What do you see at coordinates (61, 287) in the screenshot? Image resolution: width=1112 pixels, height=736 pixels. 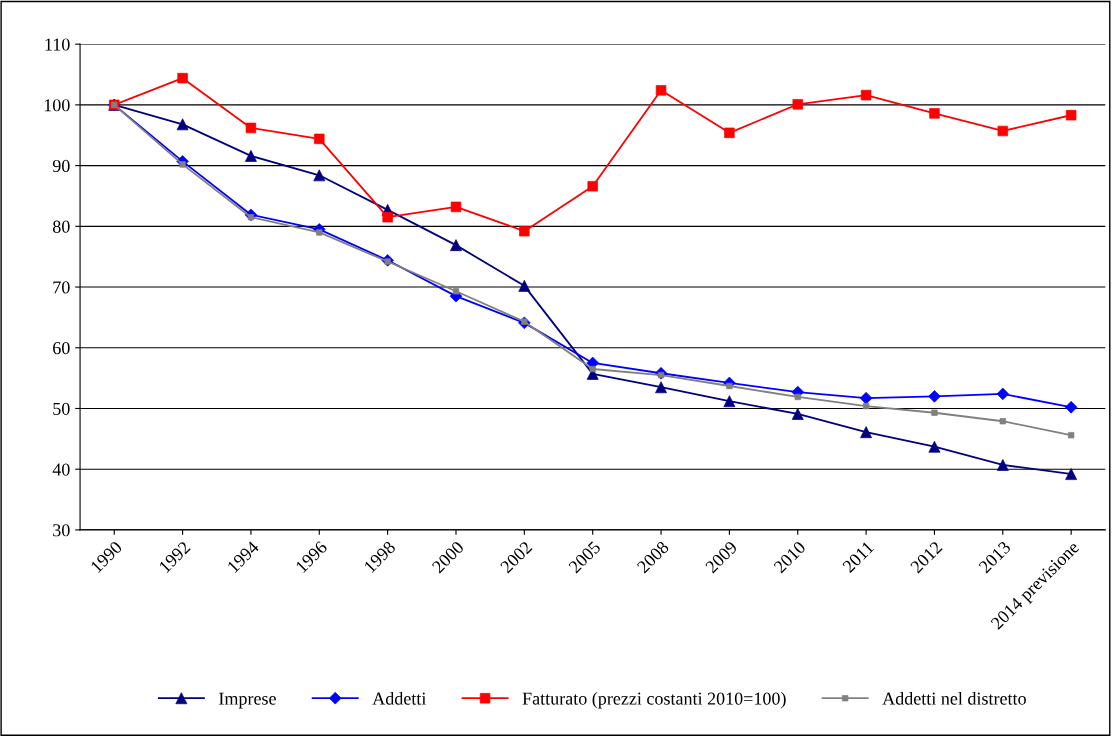 I see `y-tick-label: 70` at bounding box center [61, 287].